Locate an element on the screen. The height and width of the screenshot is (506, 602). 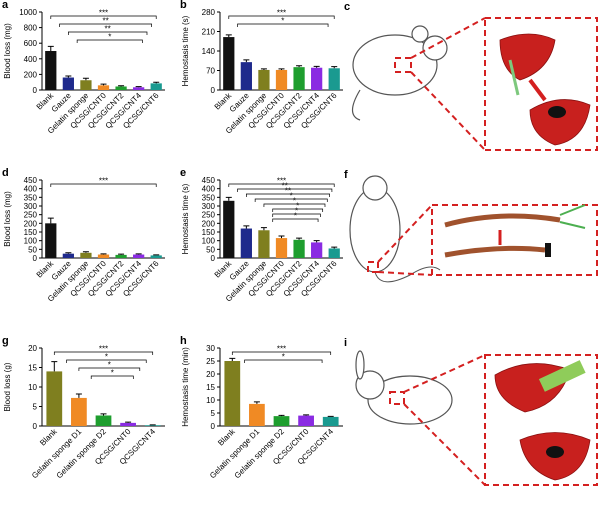
panel-label: d is located at coordinates (5, 173).